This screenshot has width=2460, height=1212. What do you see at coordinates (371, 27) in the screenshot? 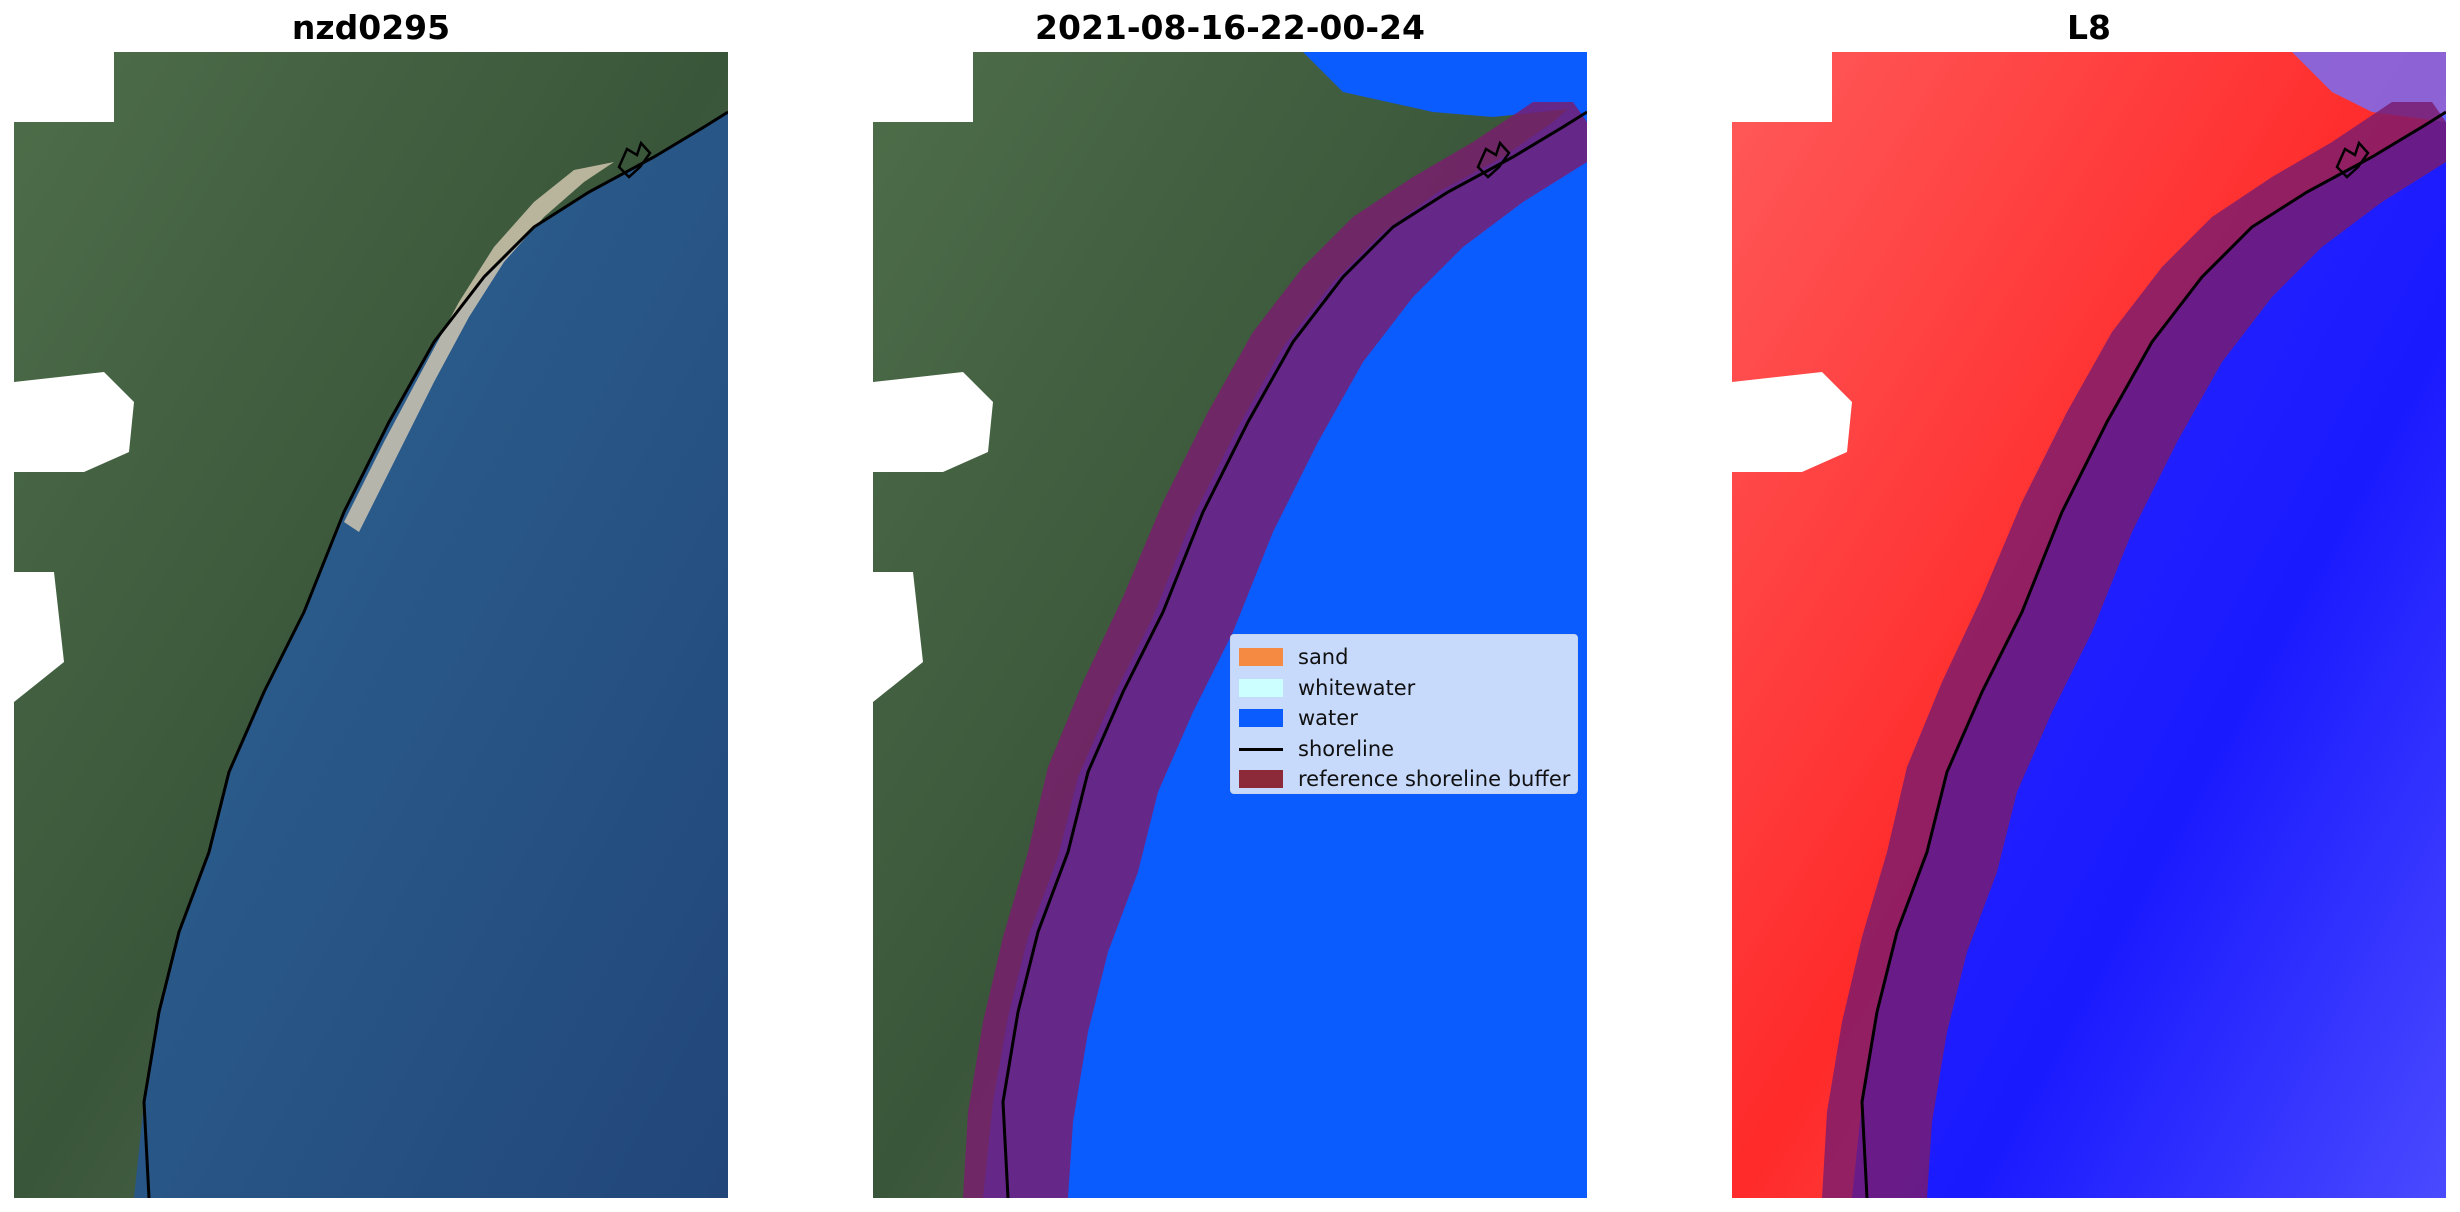
I see `panel-title-rgb: nzd0295` at bounding box center [371, 27].